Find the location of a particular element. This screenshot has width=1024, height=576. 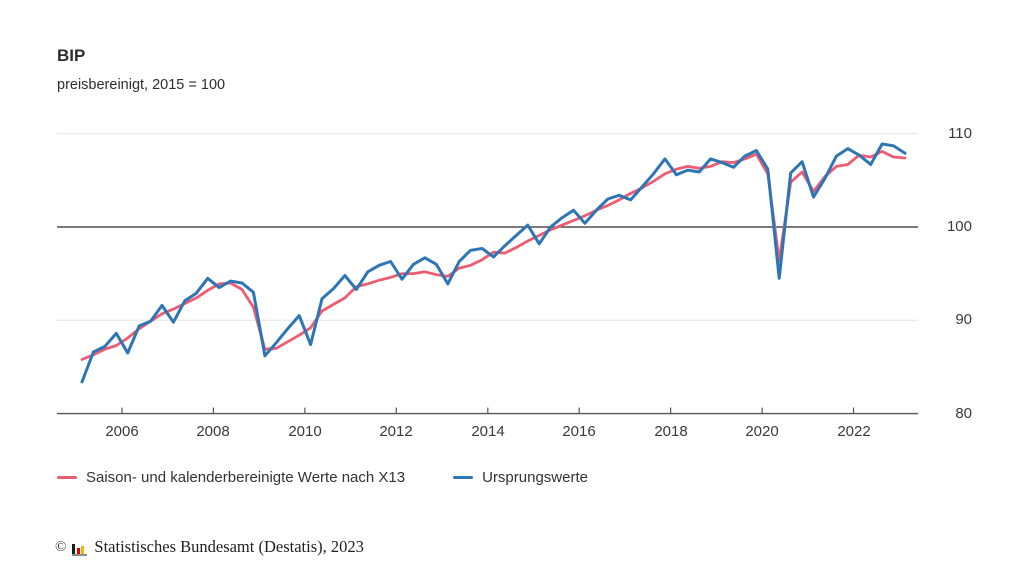

copyright-symbol: © is located at coordinates (61, 547).